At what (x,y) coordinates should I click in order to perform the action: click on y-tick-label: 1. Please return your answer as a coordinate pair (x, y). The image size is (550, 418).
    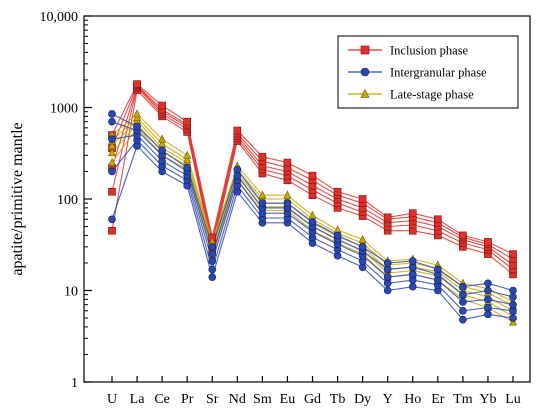
    Looking at the image, I should click on (74, 383).